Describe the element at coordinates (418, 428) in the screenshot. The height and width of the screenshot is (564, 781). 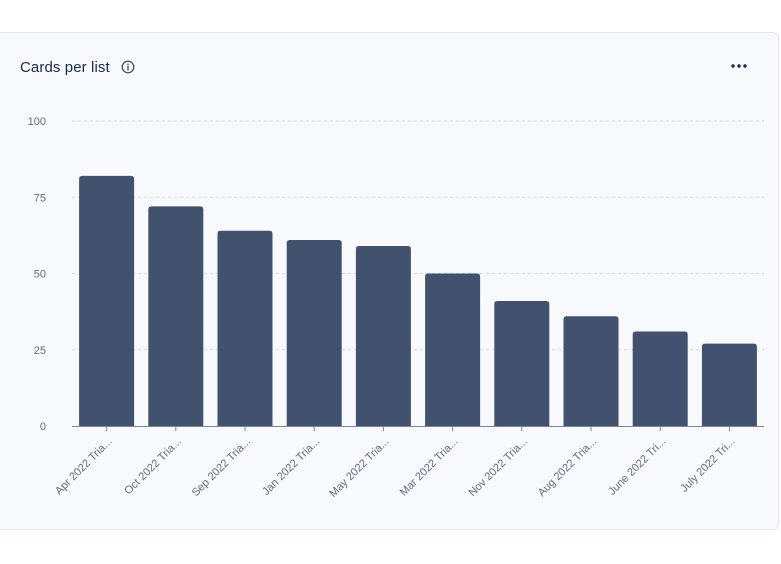
I see `axes` at that location.